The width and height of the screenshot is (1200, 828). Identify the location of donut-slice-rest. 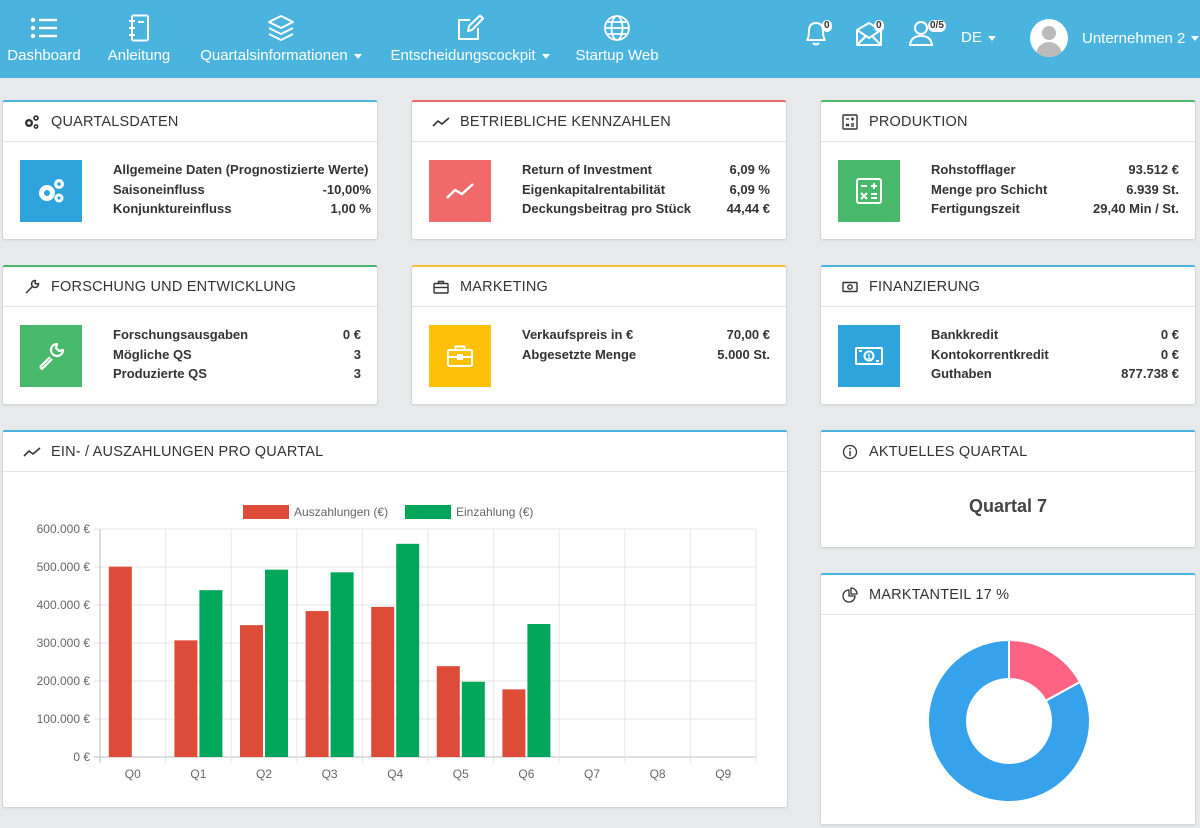
(1009, 720).